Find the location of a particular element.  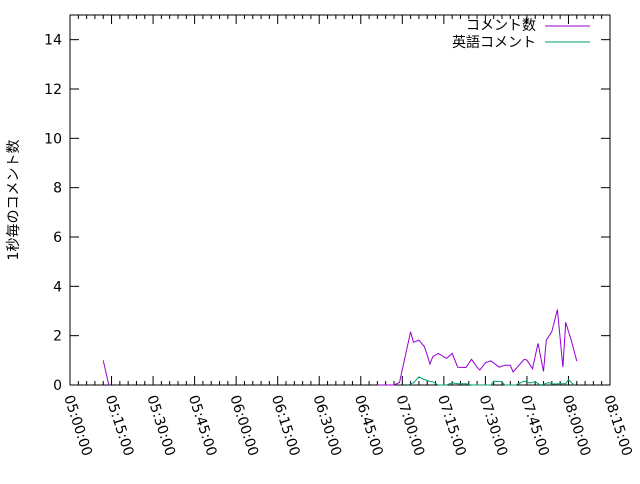

legend: コメント数 英語コメント is located at coordinates (521, 34).